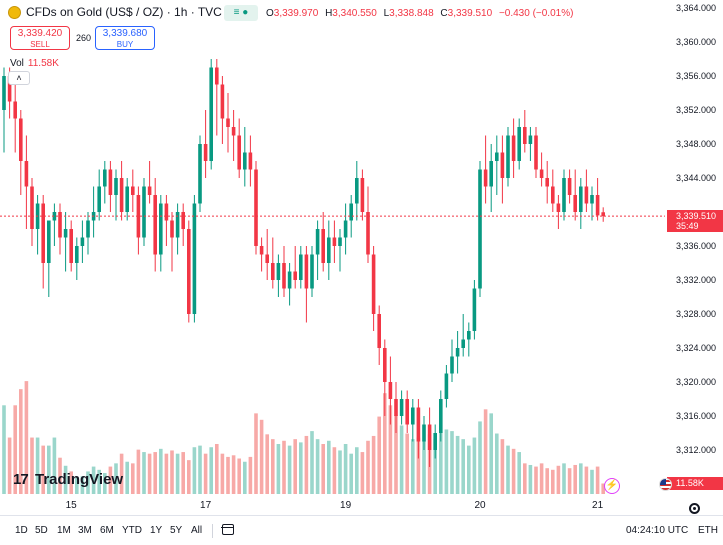  What do you see at coordinates (329, 13) in the screenshot?
I see `ohlc-high-key: H` at bounding box center [329, 13].